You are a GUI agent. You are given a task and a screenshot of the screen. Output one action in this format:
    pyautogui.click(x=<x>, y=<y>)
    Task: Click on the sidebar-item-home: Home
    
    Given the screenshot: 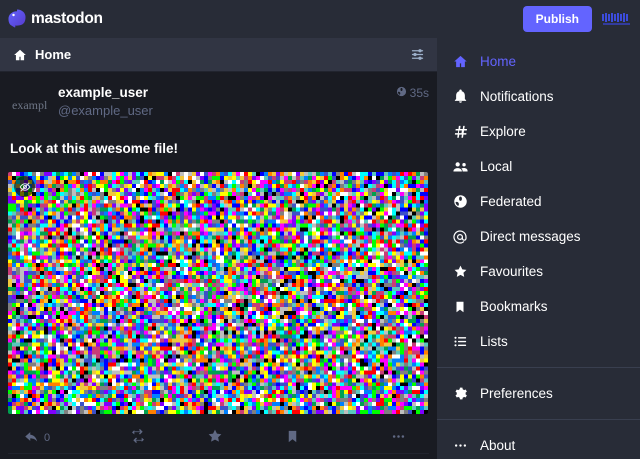 What is the action you would take?
    pyautogui.click(x=538, y=61)
    